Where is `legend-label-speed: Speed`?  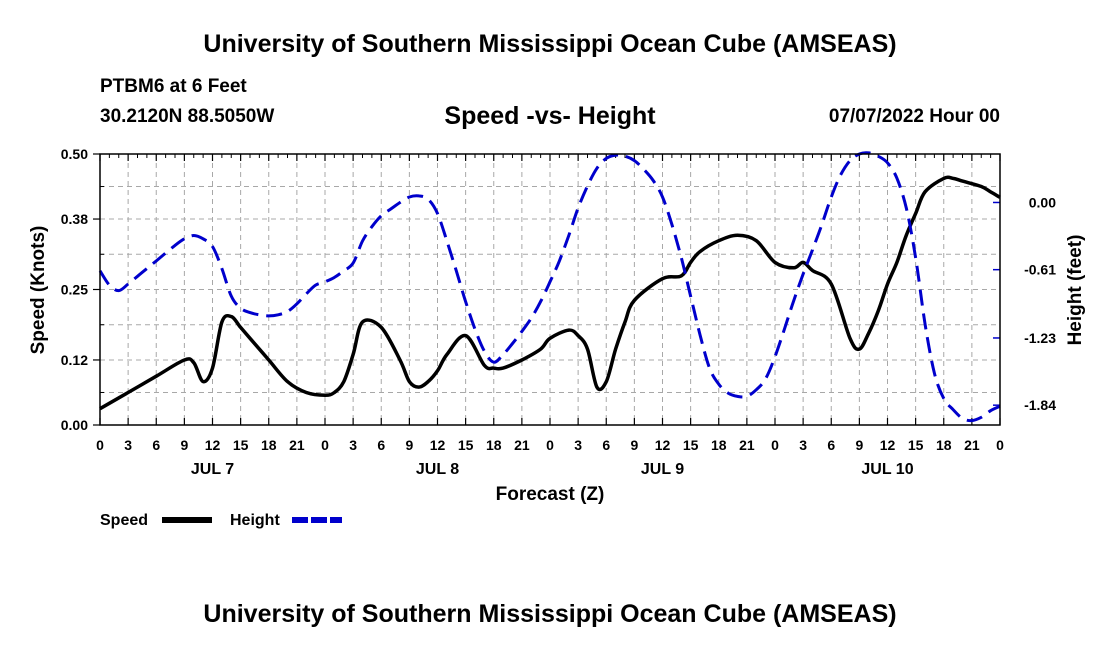 legend-label-speed: Speed is located at coordinates (124, 520).